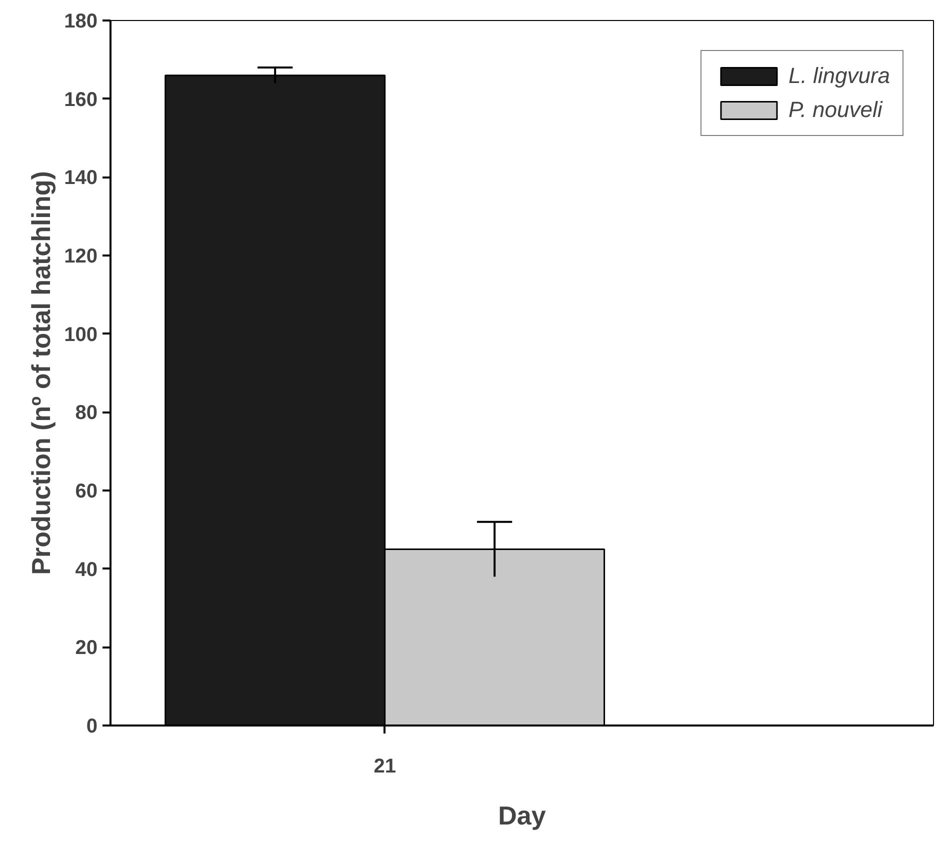 The height and width of the screenshot is (845, 938). Describe the element at coordinates (81, 99) in the screenshot. I see `y-tick-label: 160` at that location.